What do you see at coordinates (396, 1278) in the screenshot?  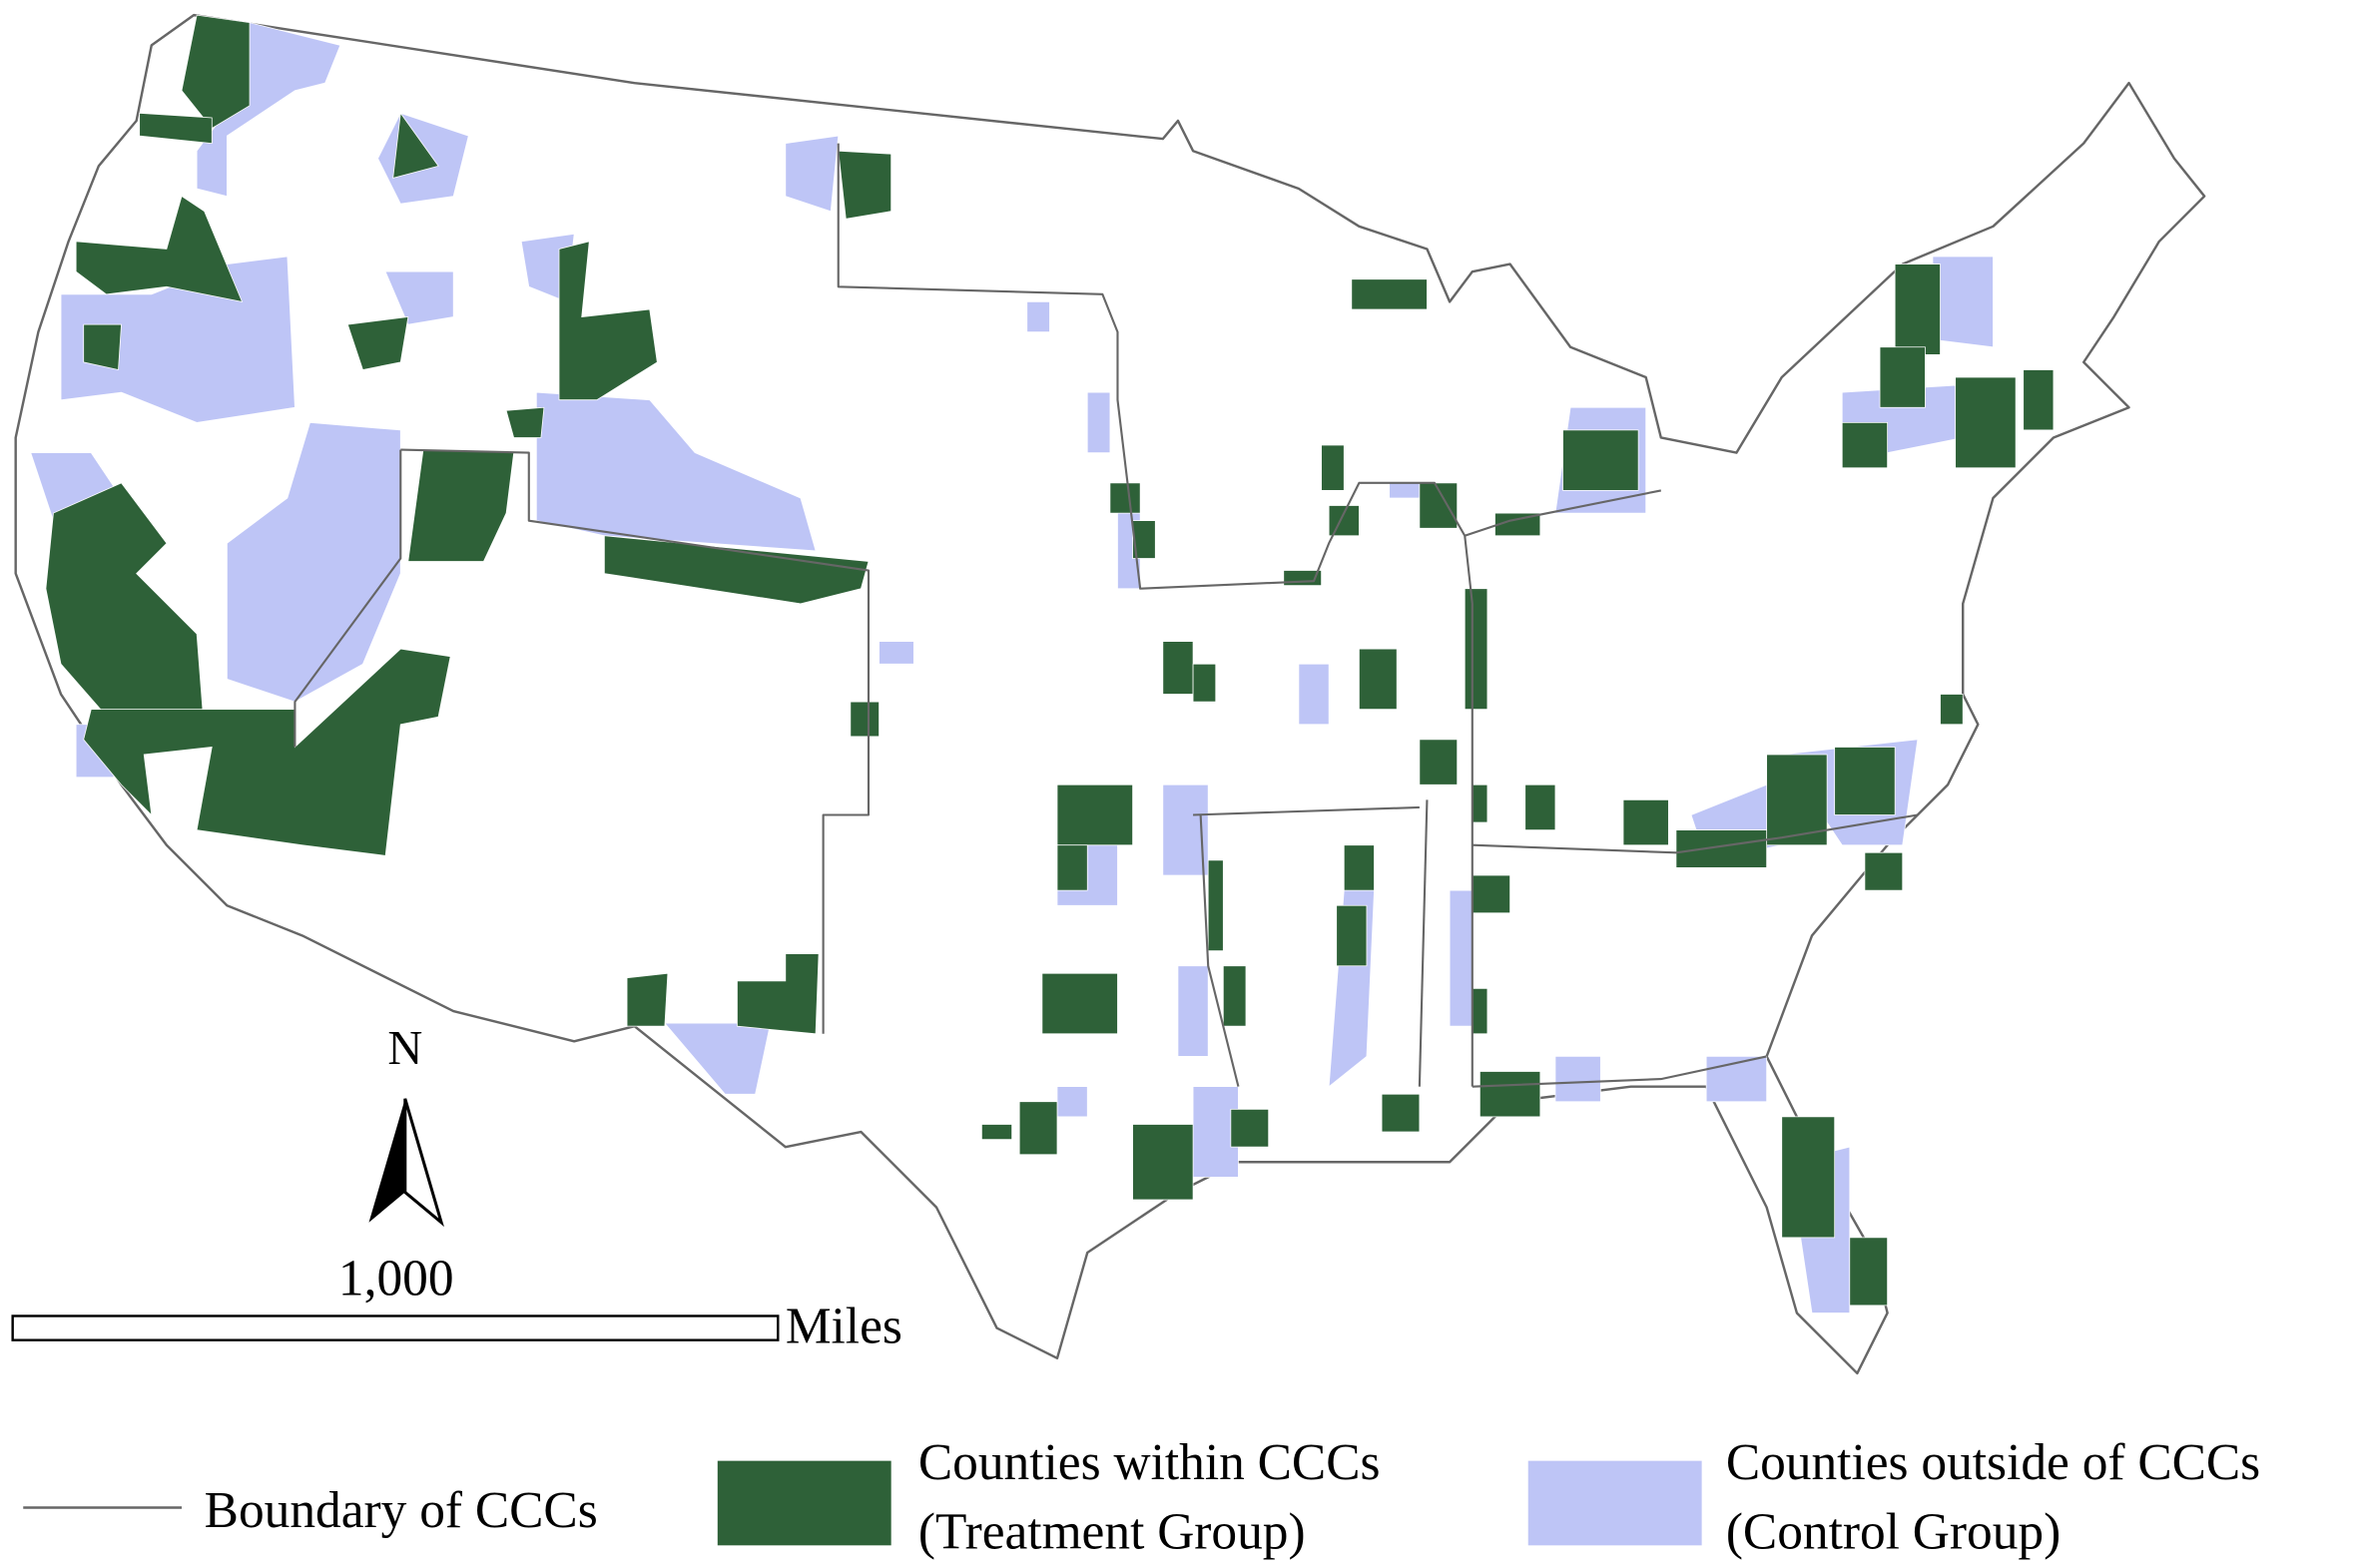 I see `scale-label: 1,000` at bounding box center [396, 1278].